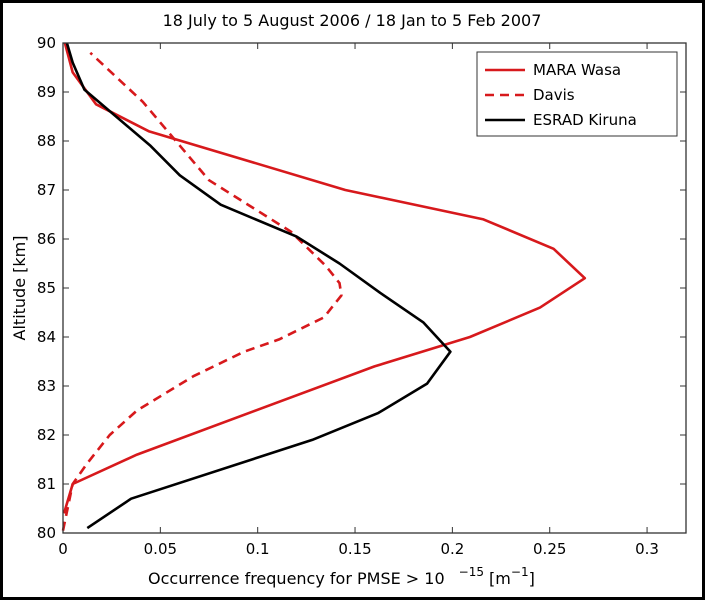  I want to click on legend-label-davis: Davis, so click(554, 95).